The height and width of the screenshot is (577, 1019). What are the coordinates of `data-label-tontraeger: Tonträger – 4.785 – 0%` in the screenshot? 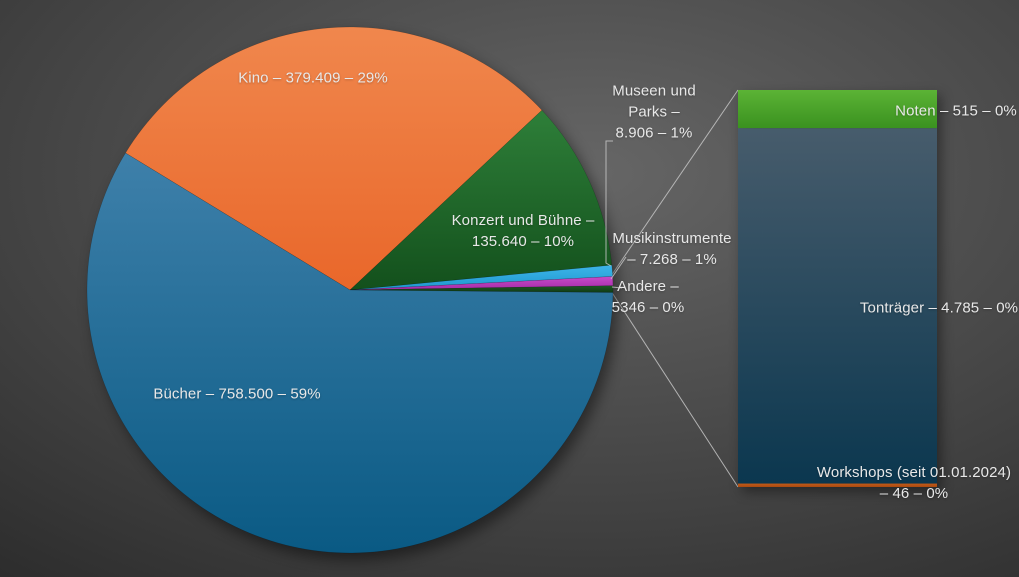 It's located at (939, 308).